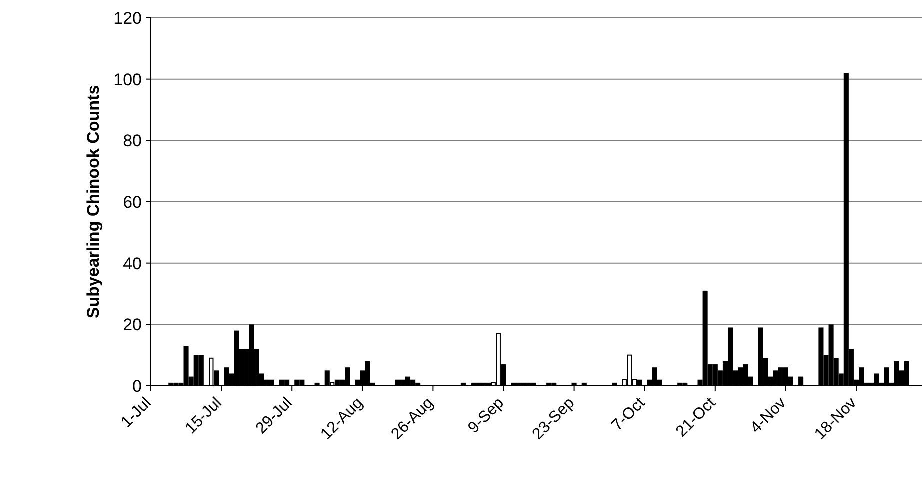 The height and width of the screenshot is (493, 922). What do you see at coordinates (132, 202) in the screenshot?
I see `y-tick-label: 60` at bounding box center [132, 202].